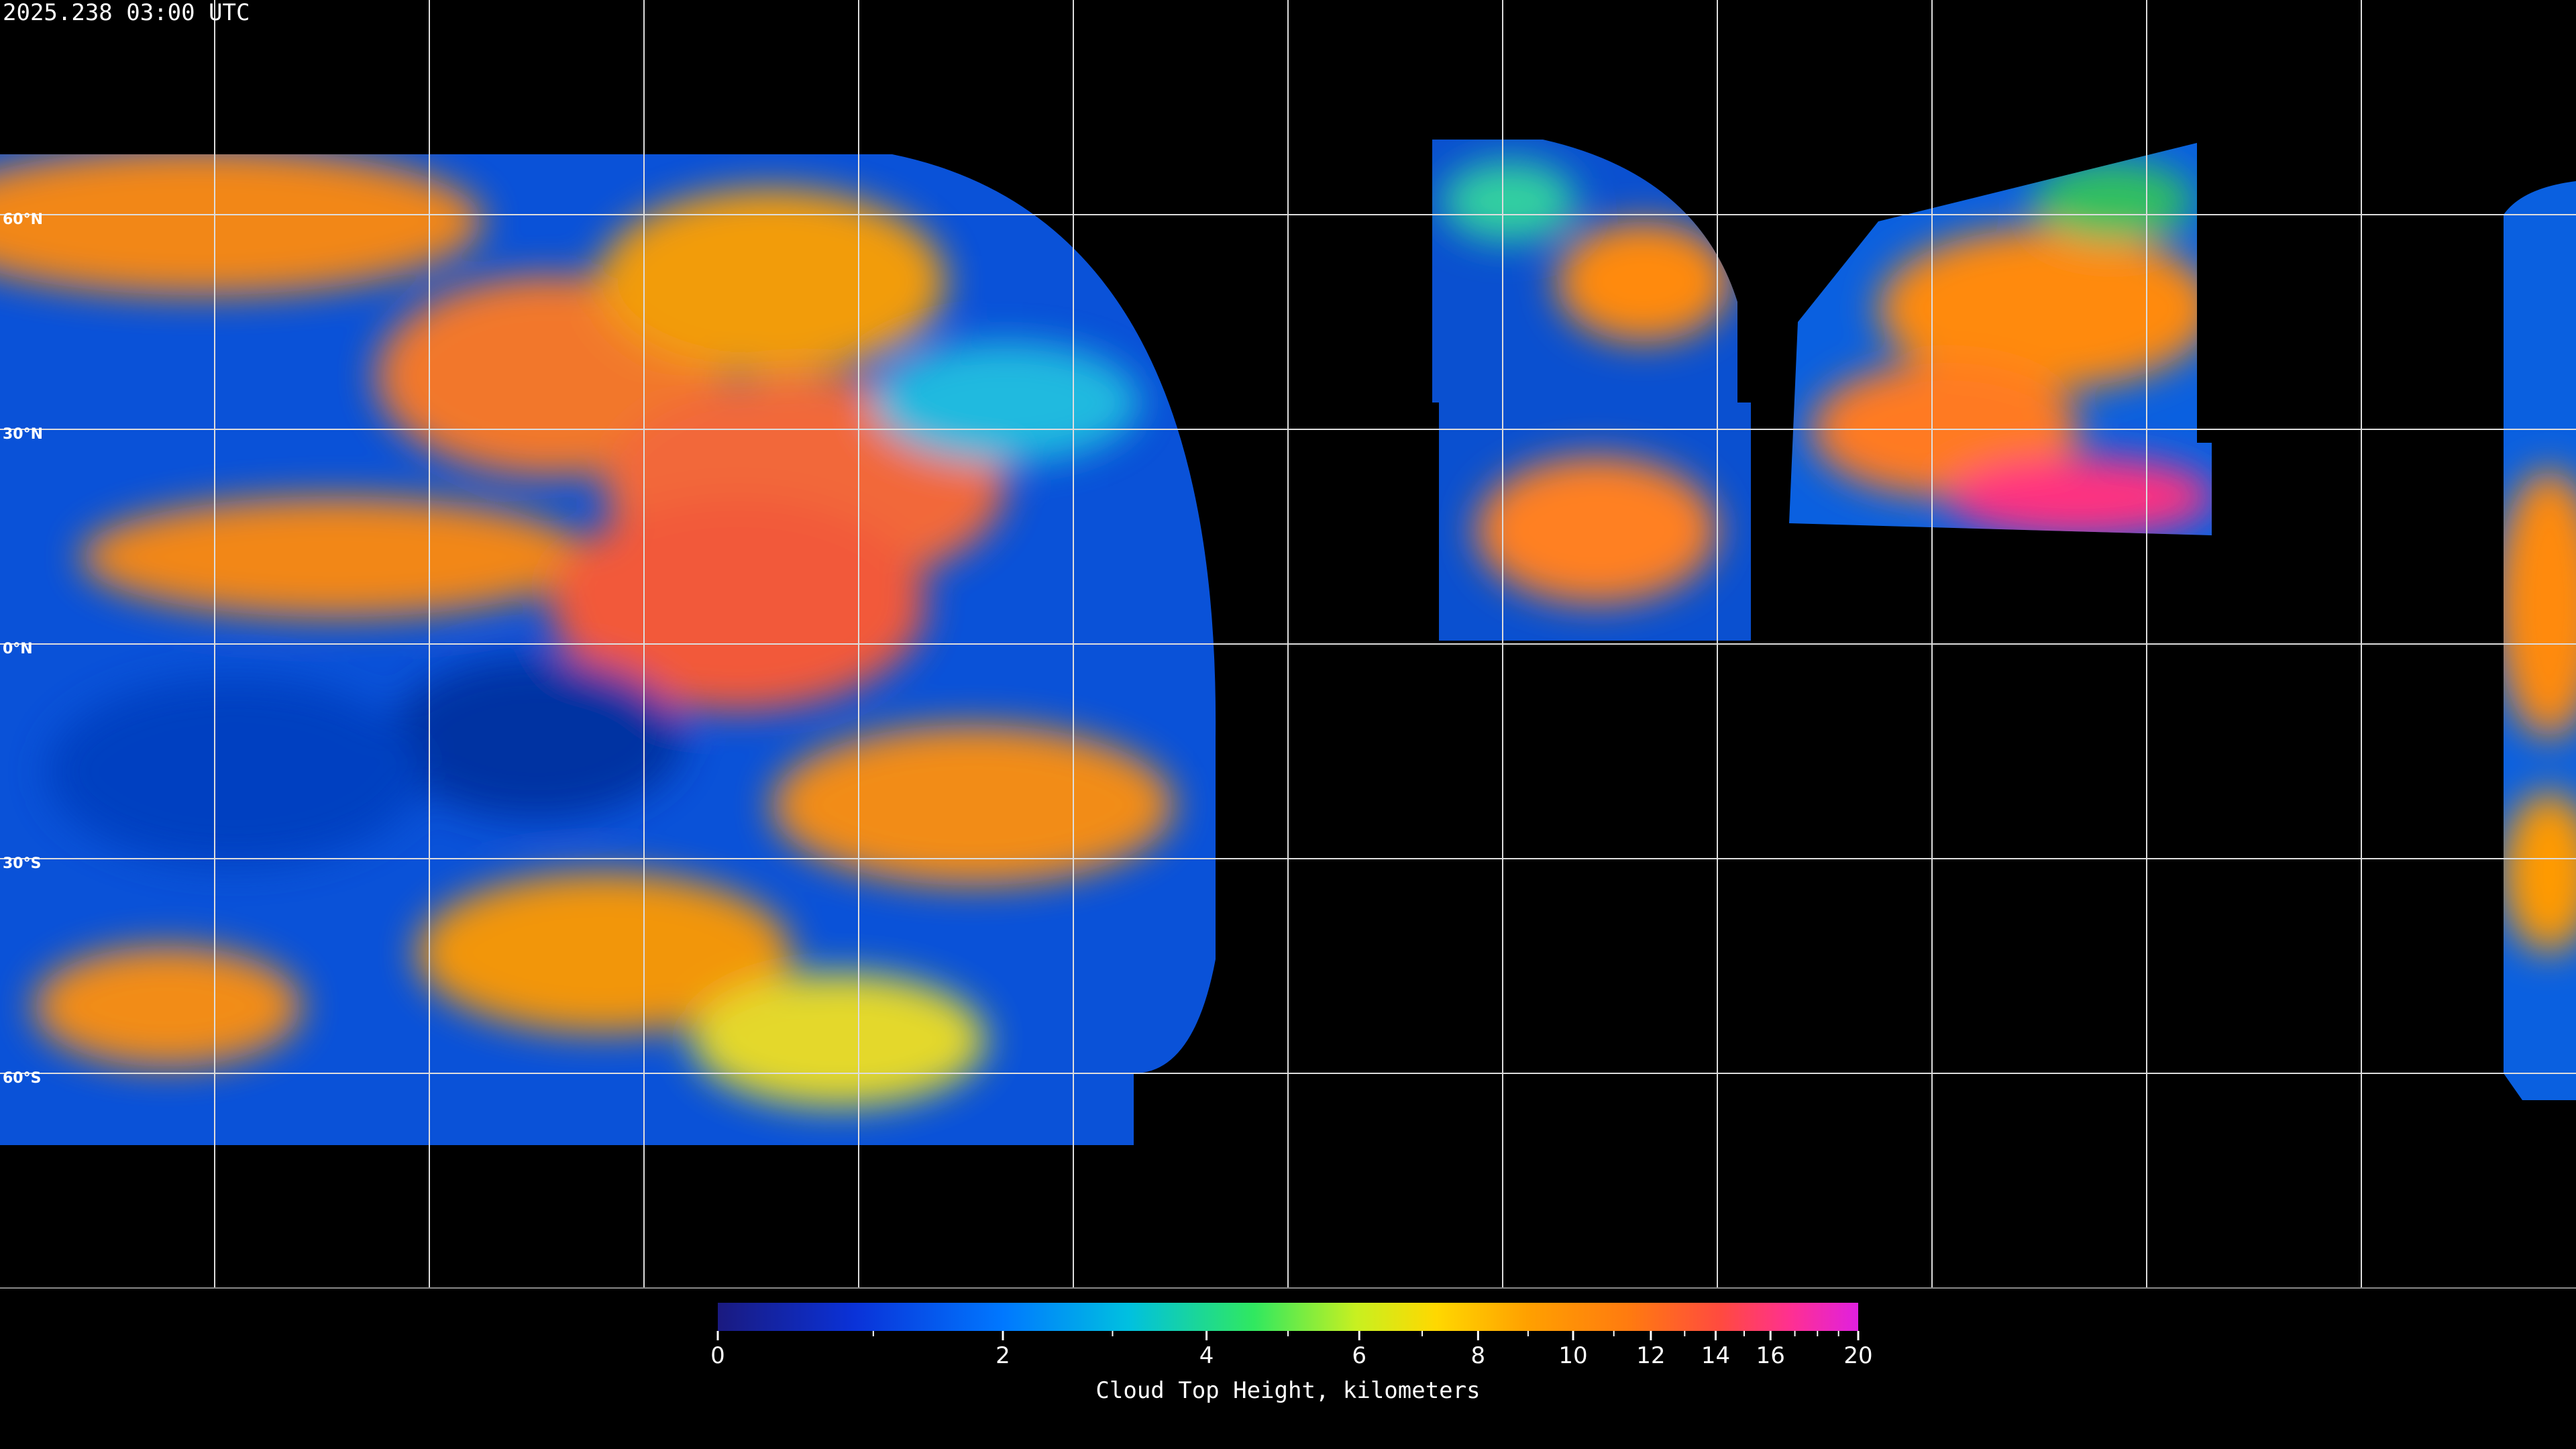 This screenshot has height=1449, width=2576. What do you see at coordinates (126, 13) in the screenshot?
I see `timestamp: 2025.238 03:00 UTC` at bounding box center [126, 13].